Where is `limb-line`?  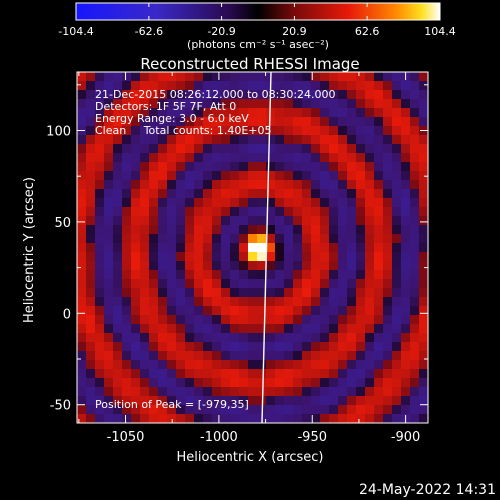
limb-line is located at coordinates (266, 247).